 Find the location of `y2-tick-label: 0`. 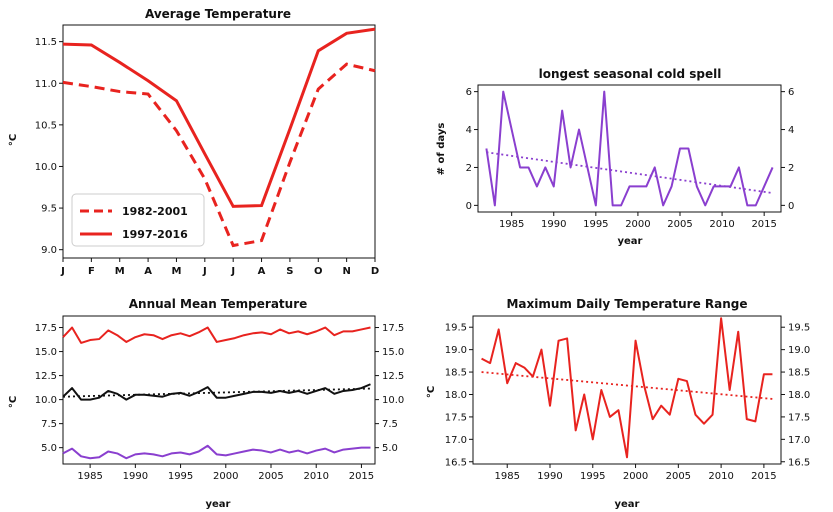

y2-tick-label: 0 is located at coordinates (791, 206).